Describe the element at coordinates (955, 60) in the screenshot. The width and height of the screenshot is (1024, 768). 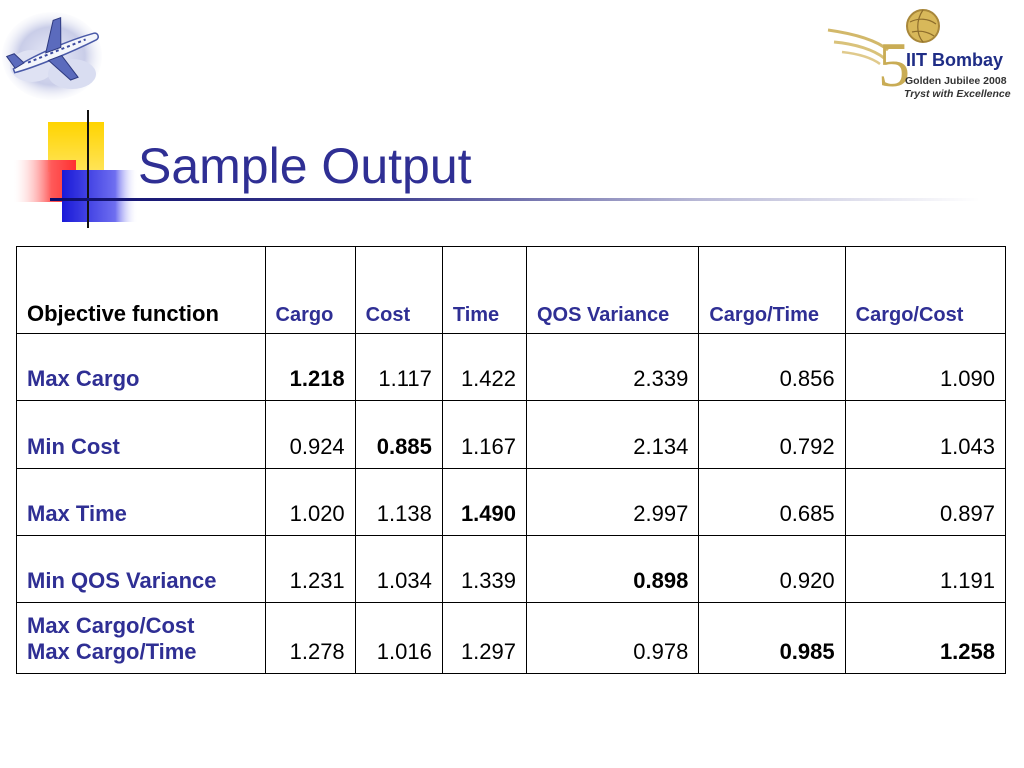
I see `logo-name: IIT Bombay` at that location.